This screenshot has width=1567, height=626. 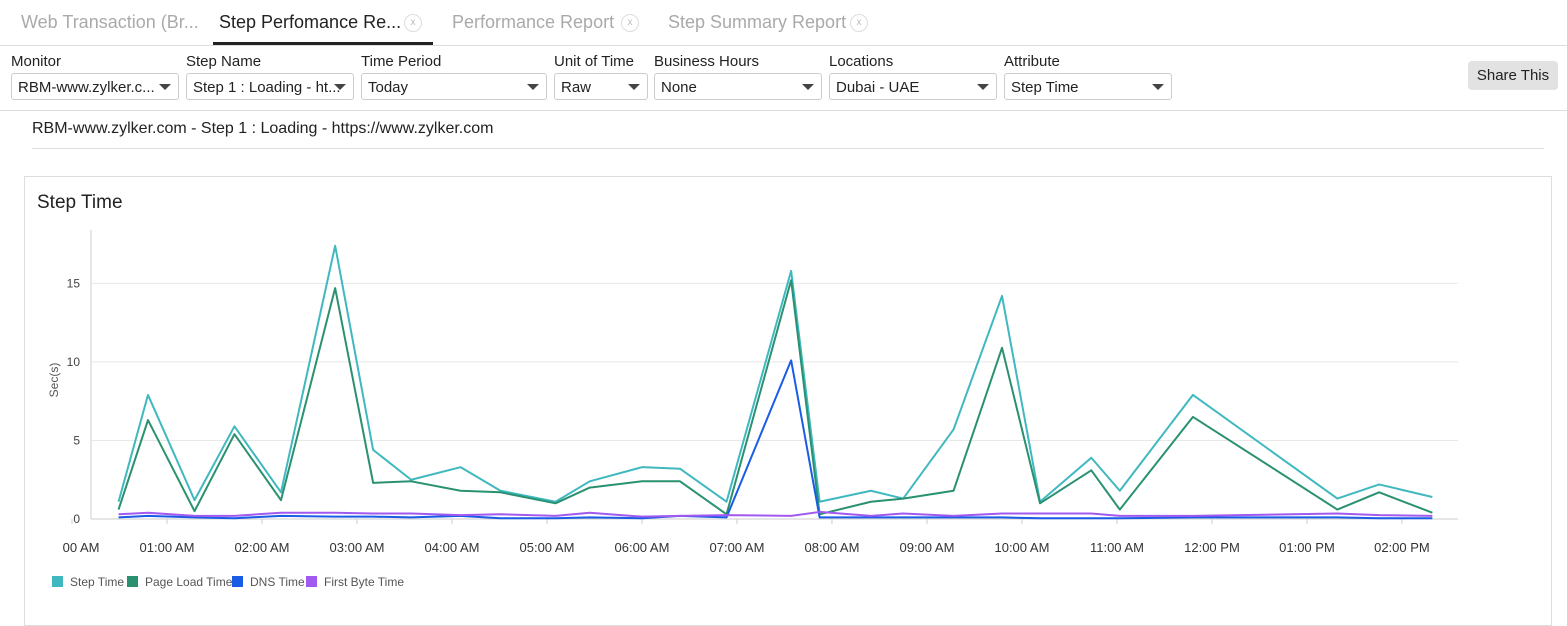 I want to click on x-tick-label: 02:00 AM, so click(x=262, y=547).